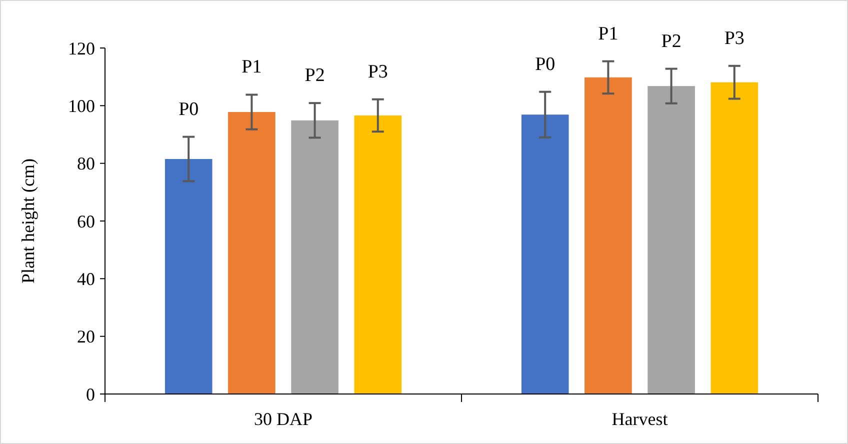 This screenshot has width=848, height=444. Describe the element at coordinates (86, 164) in the screenshot. I see `y-tick-label: 80` at that location.